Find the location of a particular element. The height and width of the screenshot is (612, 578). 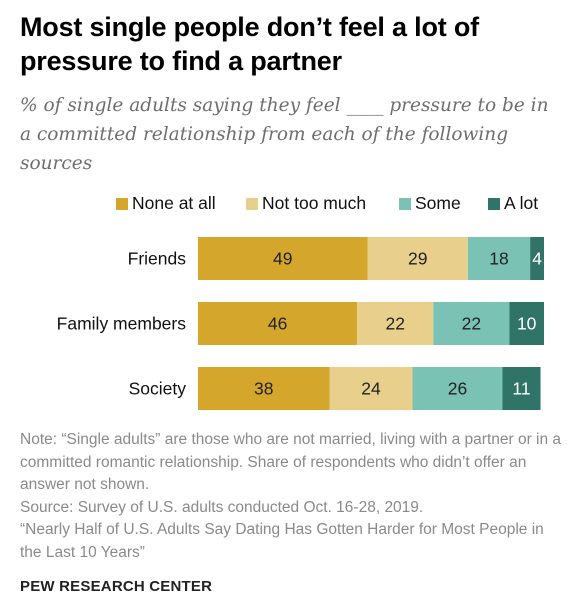

data-label-friends-not-too-much: 29 is located at coordinates (417, 259).